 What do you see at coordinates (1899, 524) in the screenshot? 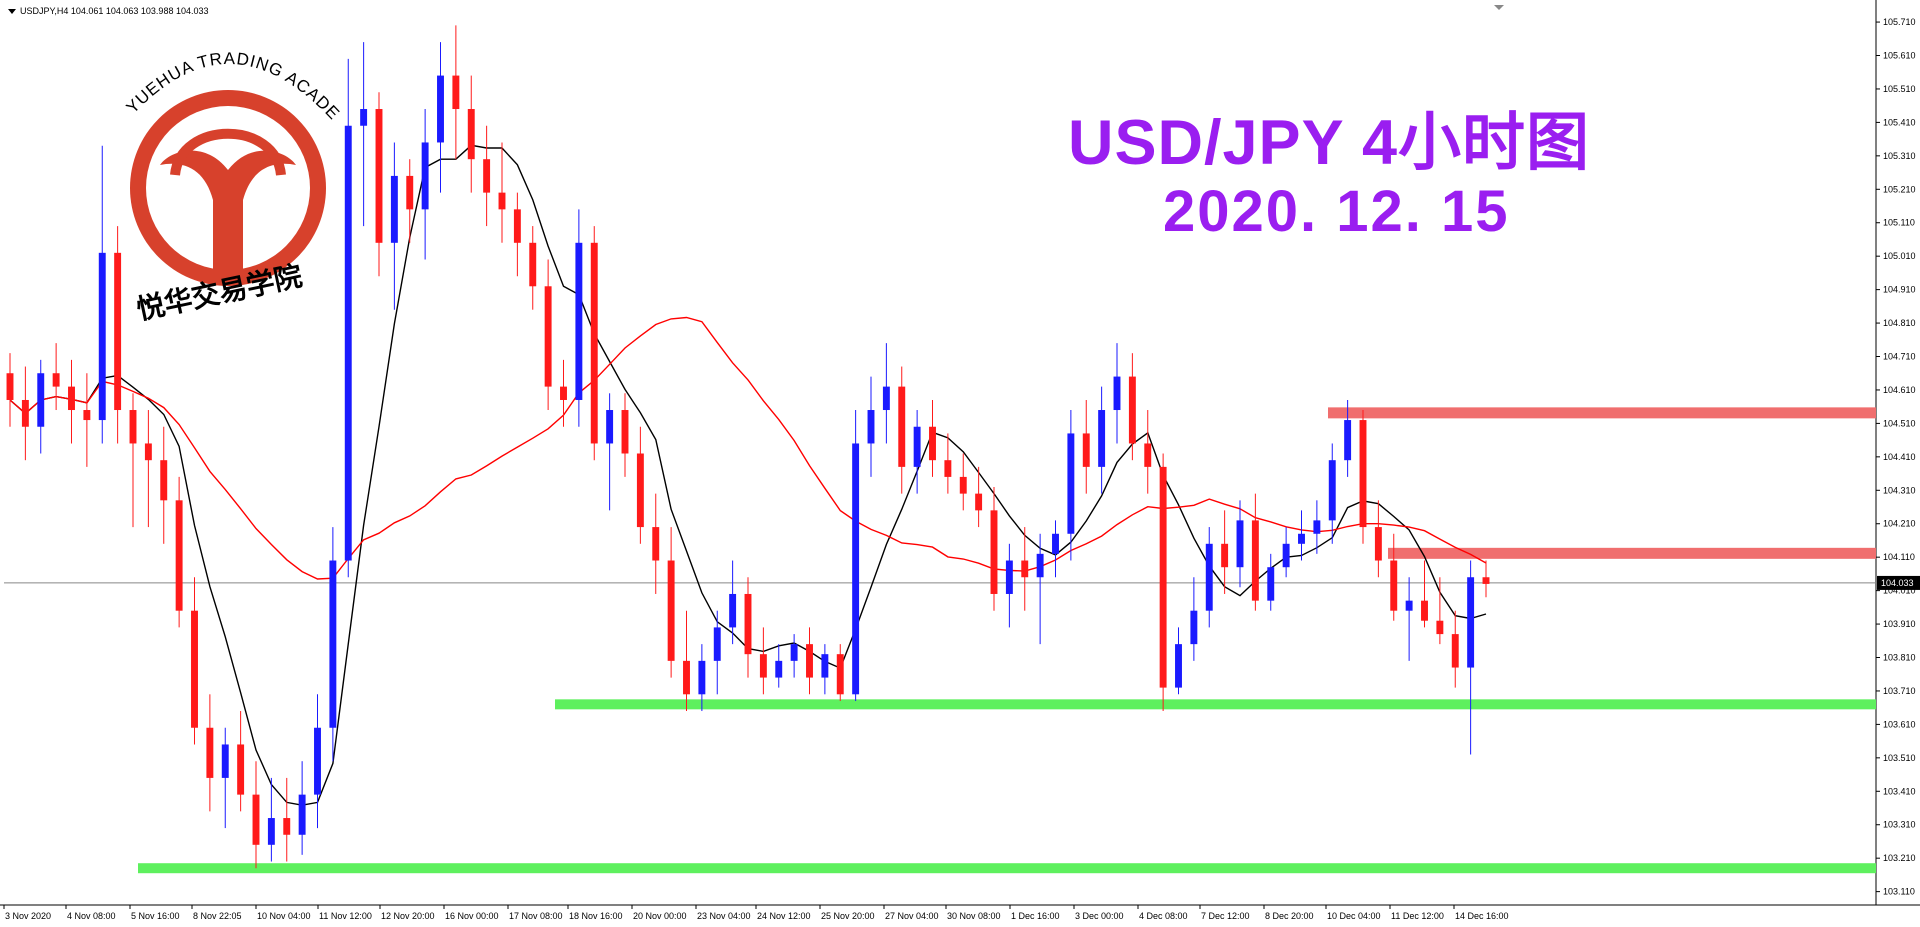
I see `y-tick-label: 104.210` at bounding box center [1899, 524].